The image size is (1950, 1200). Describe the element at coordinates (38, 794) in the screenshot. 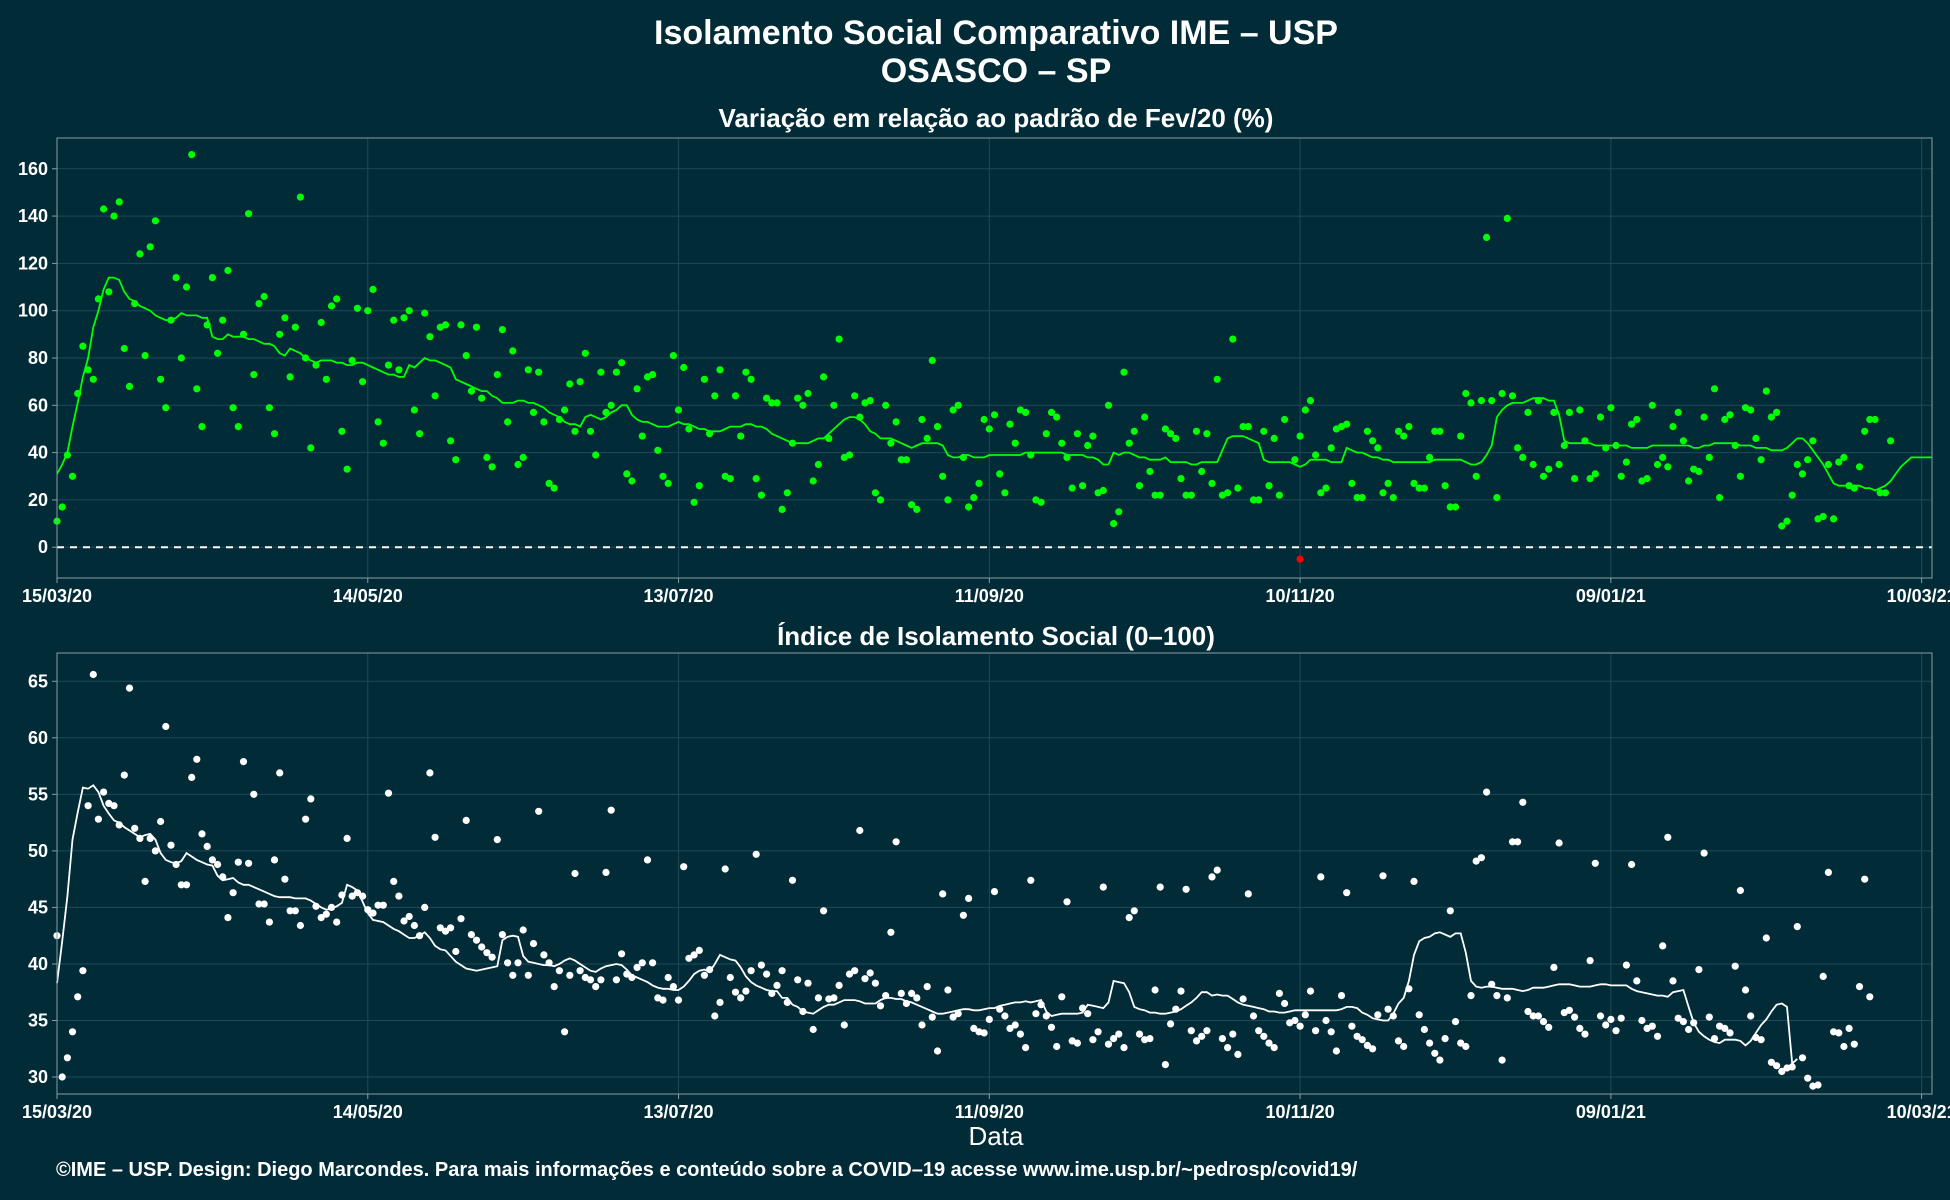

I see `y-tick-label: 55` at that location.